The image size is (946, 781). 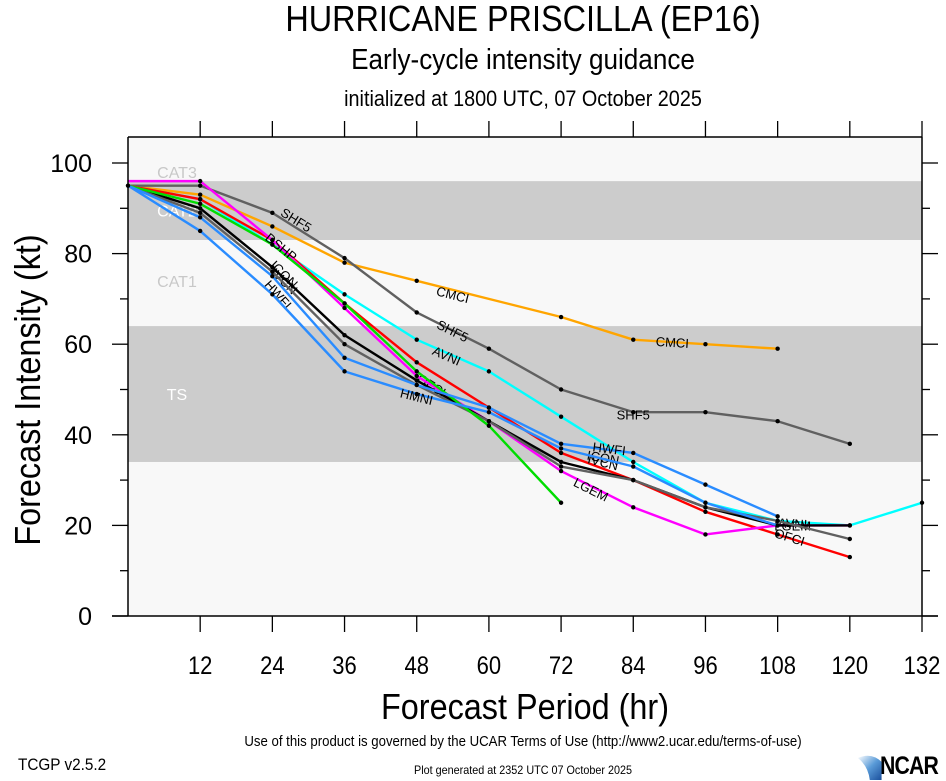 I want to click on band-cat3, so click(x=525, y=159).